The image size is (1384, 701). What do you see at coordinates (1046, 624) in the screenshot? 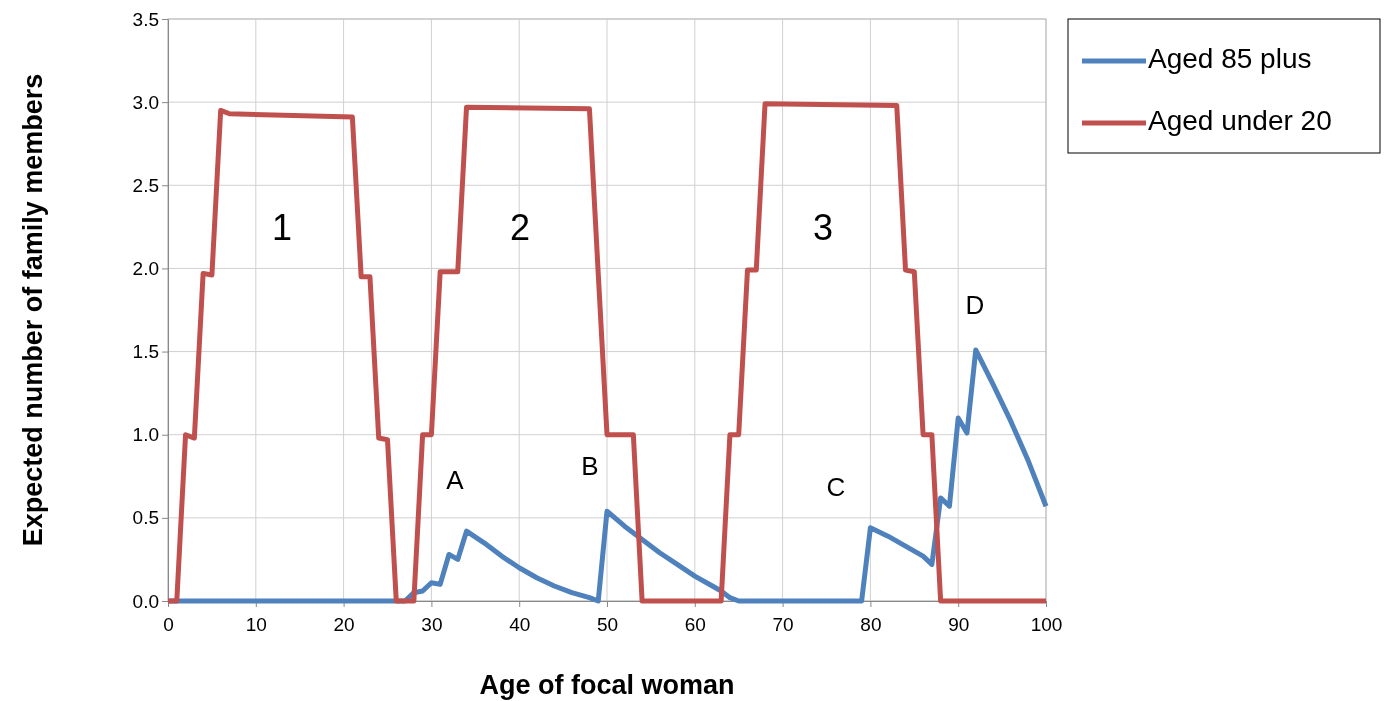
I see `x-tick-label: 100` at bounding box center [1046, 624].